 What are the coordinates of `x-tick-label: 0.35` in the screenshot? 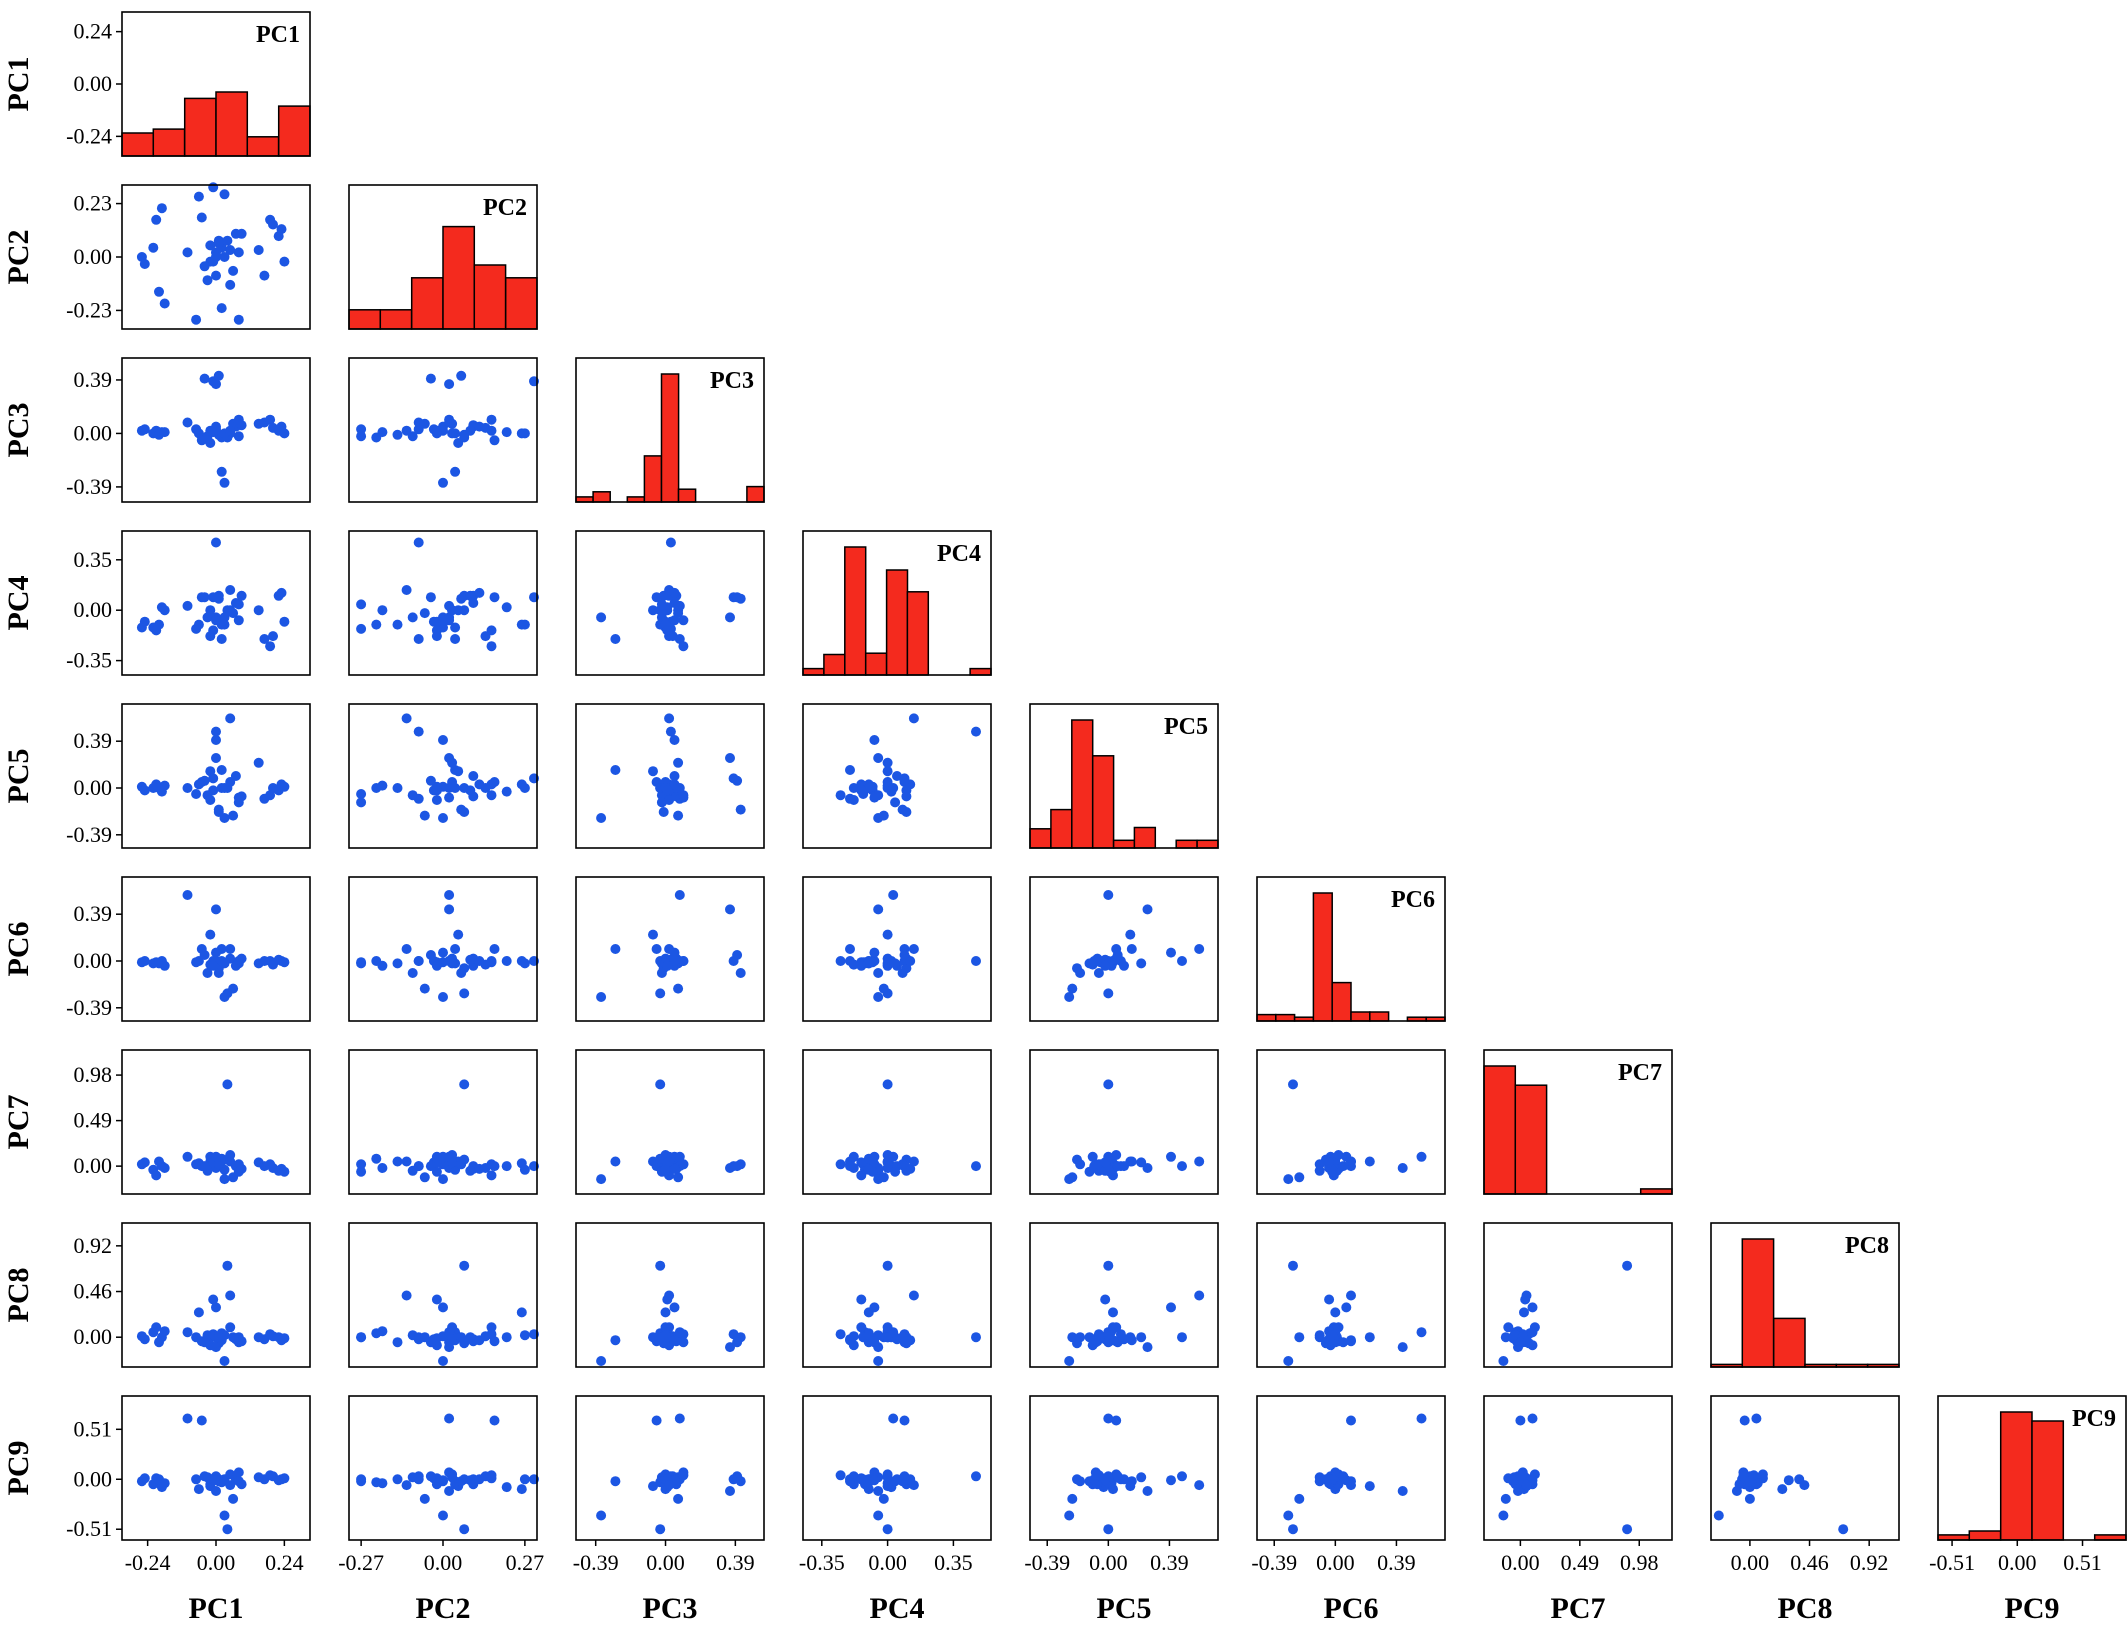 It's located at (953, 1562).